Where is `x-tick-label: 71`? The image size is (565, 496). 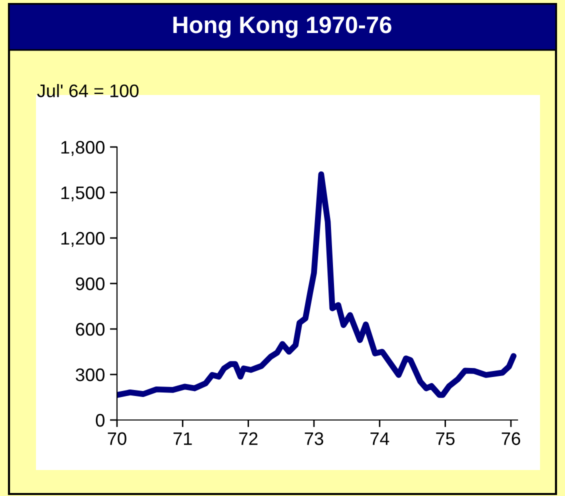
x-tick-label: 71 is located at coordinates (183, 438).